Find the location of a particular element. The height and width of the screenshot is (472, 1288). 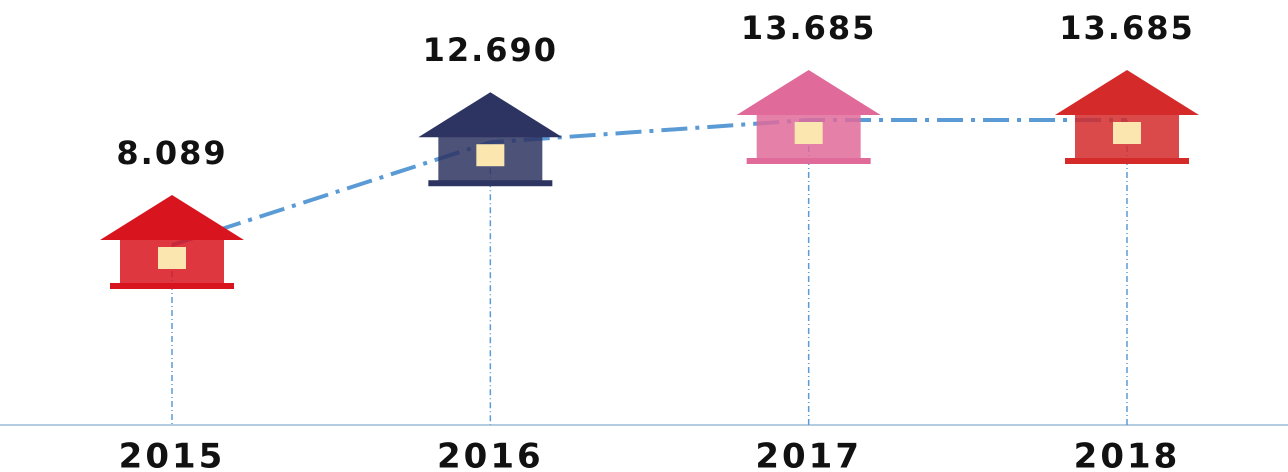

x-tick-label: 2015 is located at coordinates (172, 454).